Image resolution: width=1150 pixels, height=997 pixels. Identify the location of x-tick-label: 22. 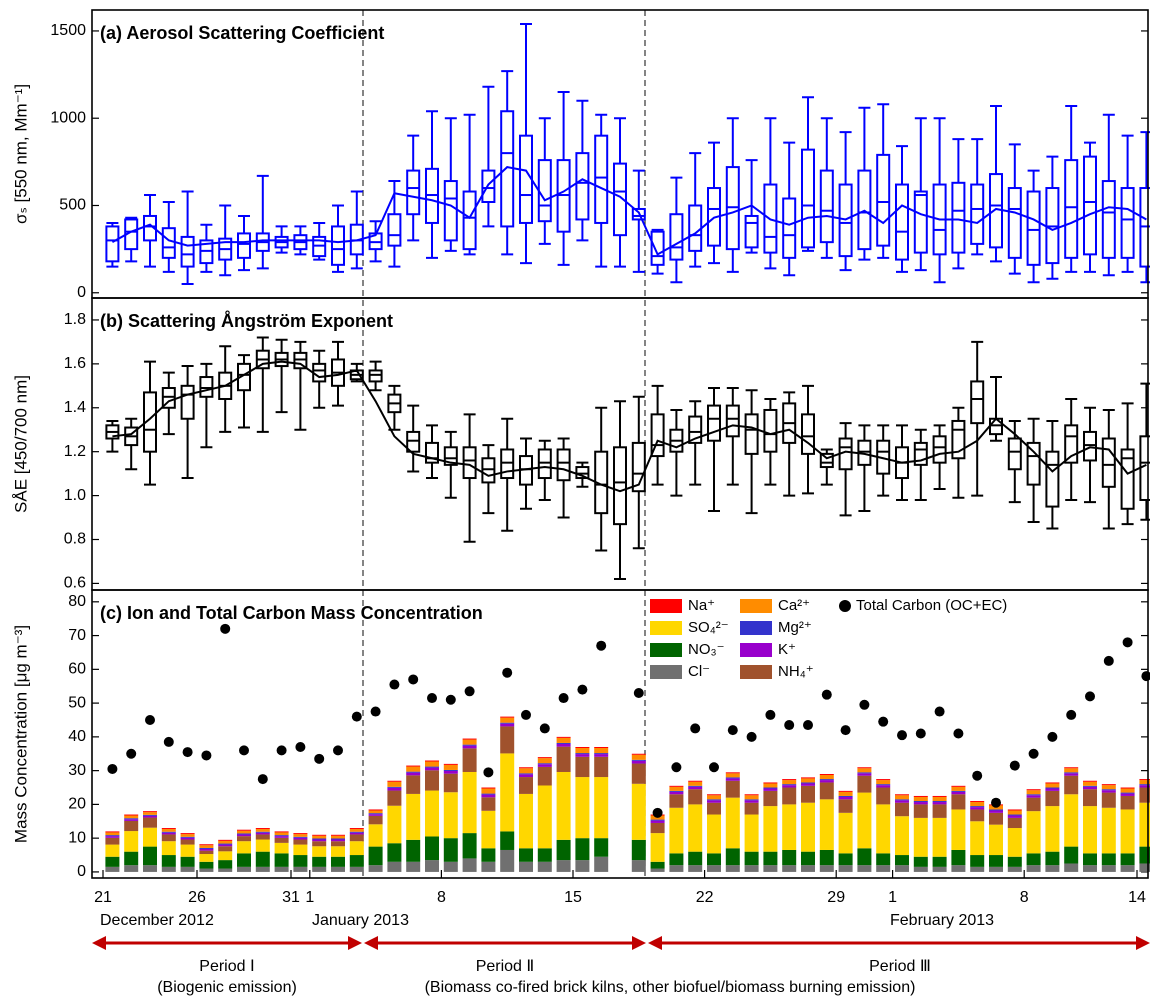
(705, 897).